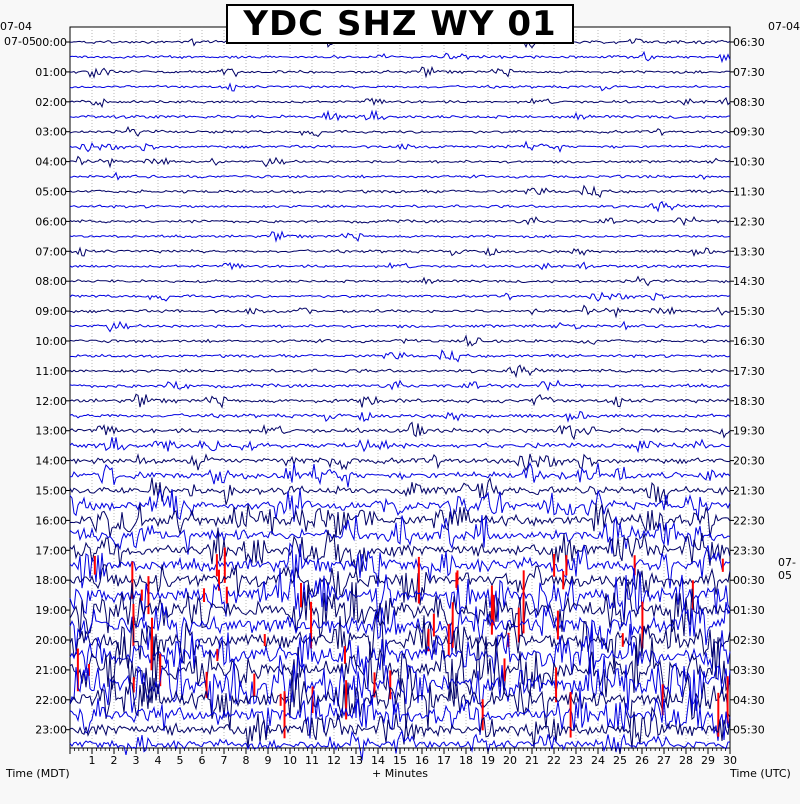 The width and height of the screenshot is (800, 804). Describe the element at coordinates (51, 311) in the screenshot. I see `left-hour-label: 09:00` at that location.